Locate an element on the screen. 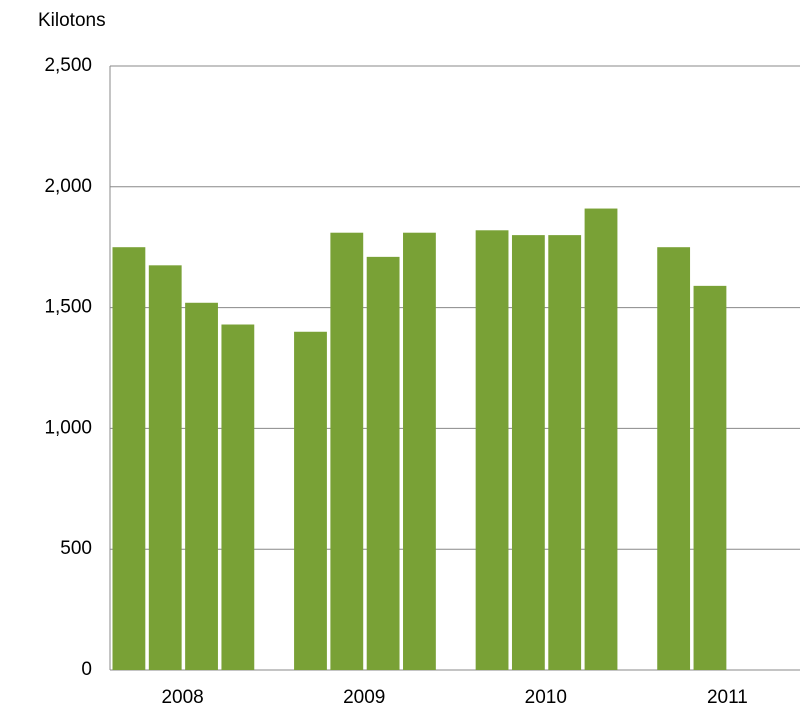  x-tick-label: 2009 is located at coordinates (364, 697).